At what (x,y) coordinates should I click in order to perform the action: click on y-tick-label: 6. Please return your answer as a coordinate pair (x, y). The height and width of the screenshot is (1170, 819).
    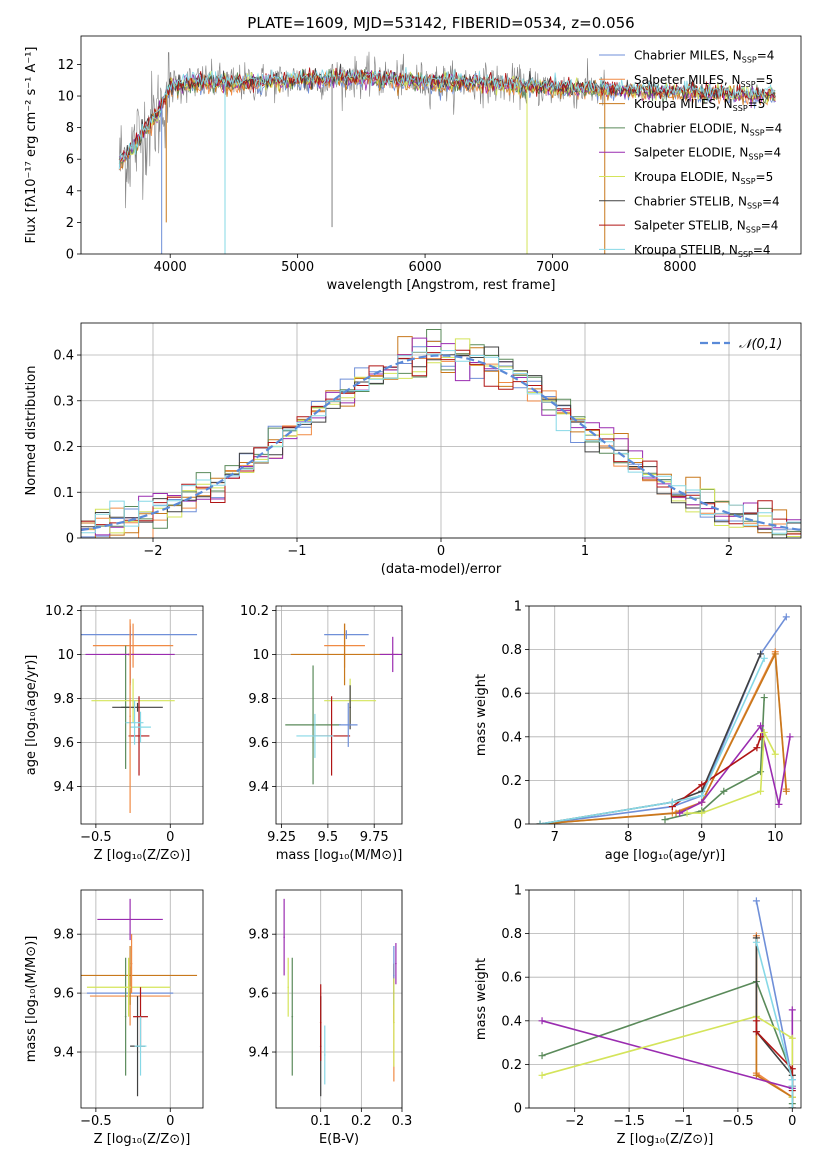
    Looking at the image, I should click on (70, 160).